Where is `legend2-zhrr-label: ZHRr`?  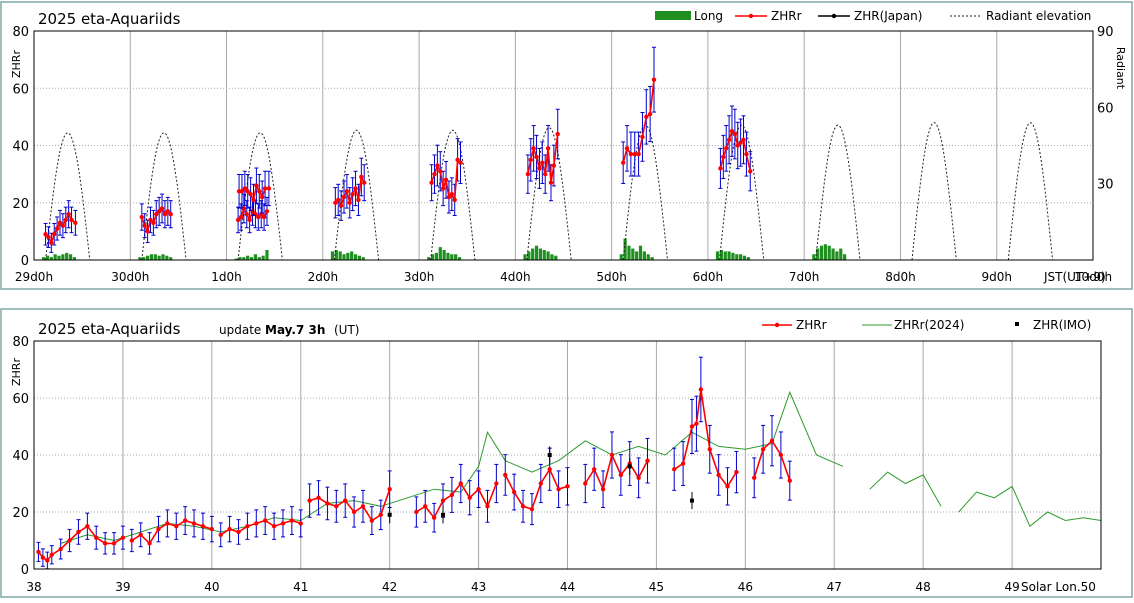
legend2-zhrr-label: ZHRr is located at coordinates (811, 325).